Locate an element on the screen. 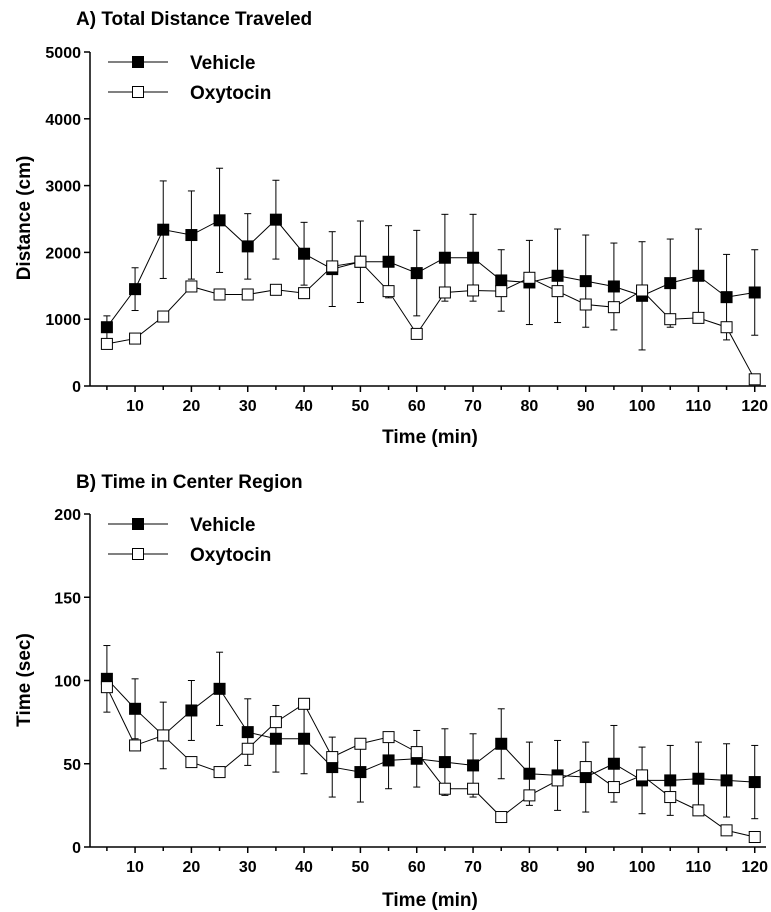  panel-a-legend-marker-oxytocin is located at coordinates (138, 92).